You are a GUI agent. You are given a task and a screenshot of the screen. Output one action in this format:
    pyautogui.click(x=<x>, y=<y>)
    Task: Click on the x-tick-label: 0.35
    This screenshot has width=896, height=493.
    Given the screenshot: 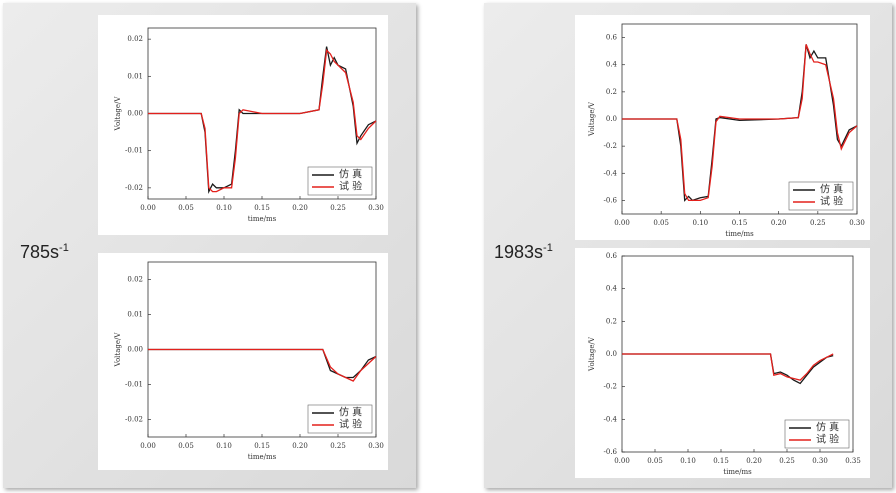 What is the action you would take?
    pyautogui.click(x=853, y=461)
    